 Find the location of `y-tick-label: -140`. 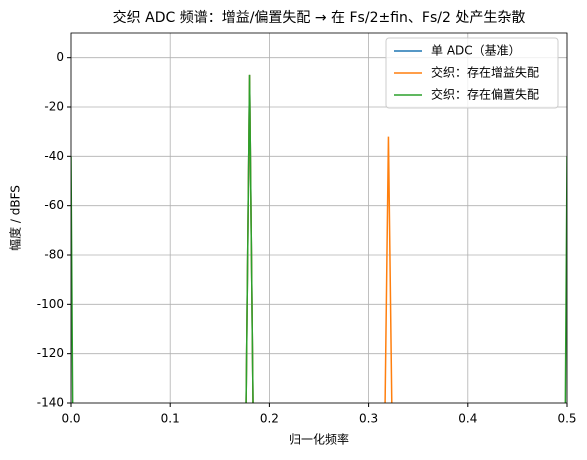

y-tick-label: -140 is located at coordinates (50, 403).